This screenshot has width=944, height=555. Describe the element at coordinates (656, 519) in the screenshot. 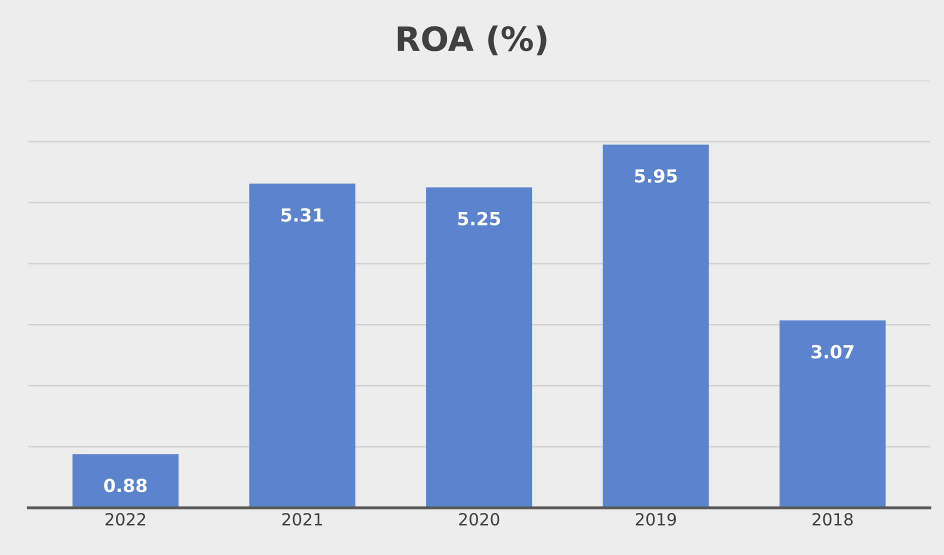

I see `x-tick-label: 2019` at that location.